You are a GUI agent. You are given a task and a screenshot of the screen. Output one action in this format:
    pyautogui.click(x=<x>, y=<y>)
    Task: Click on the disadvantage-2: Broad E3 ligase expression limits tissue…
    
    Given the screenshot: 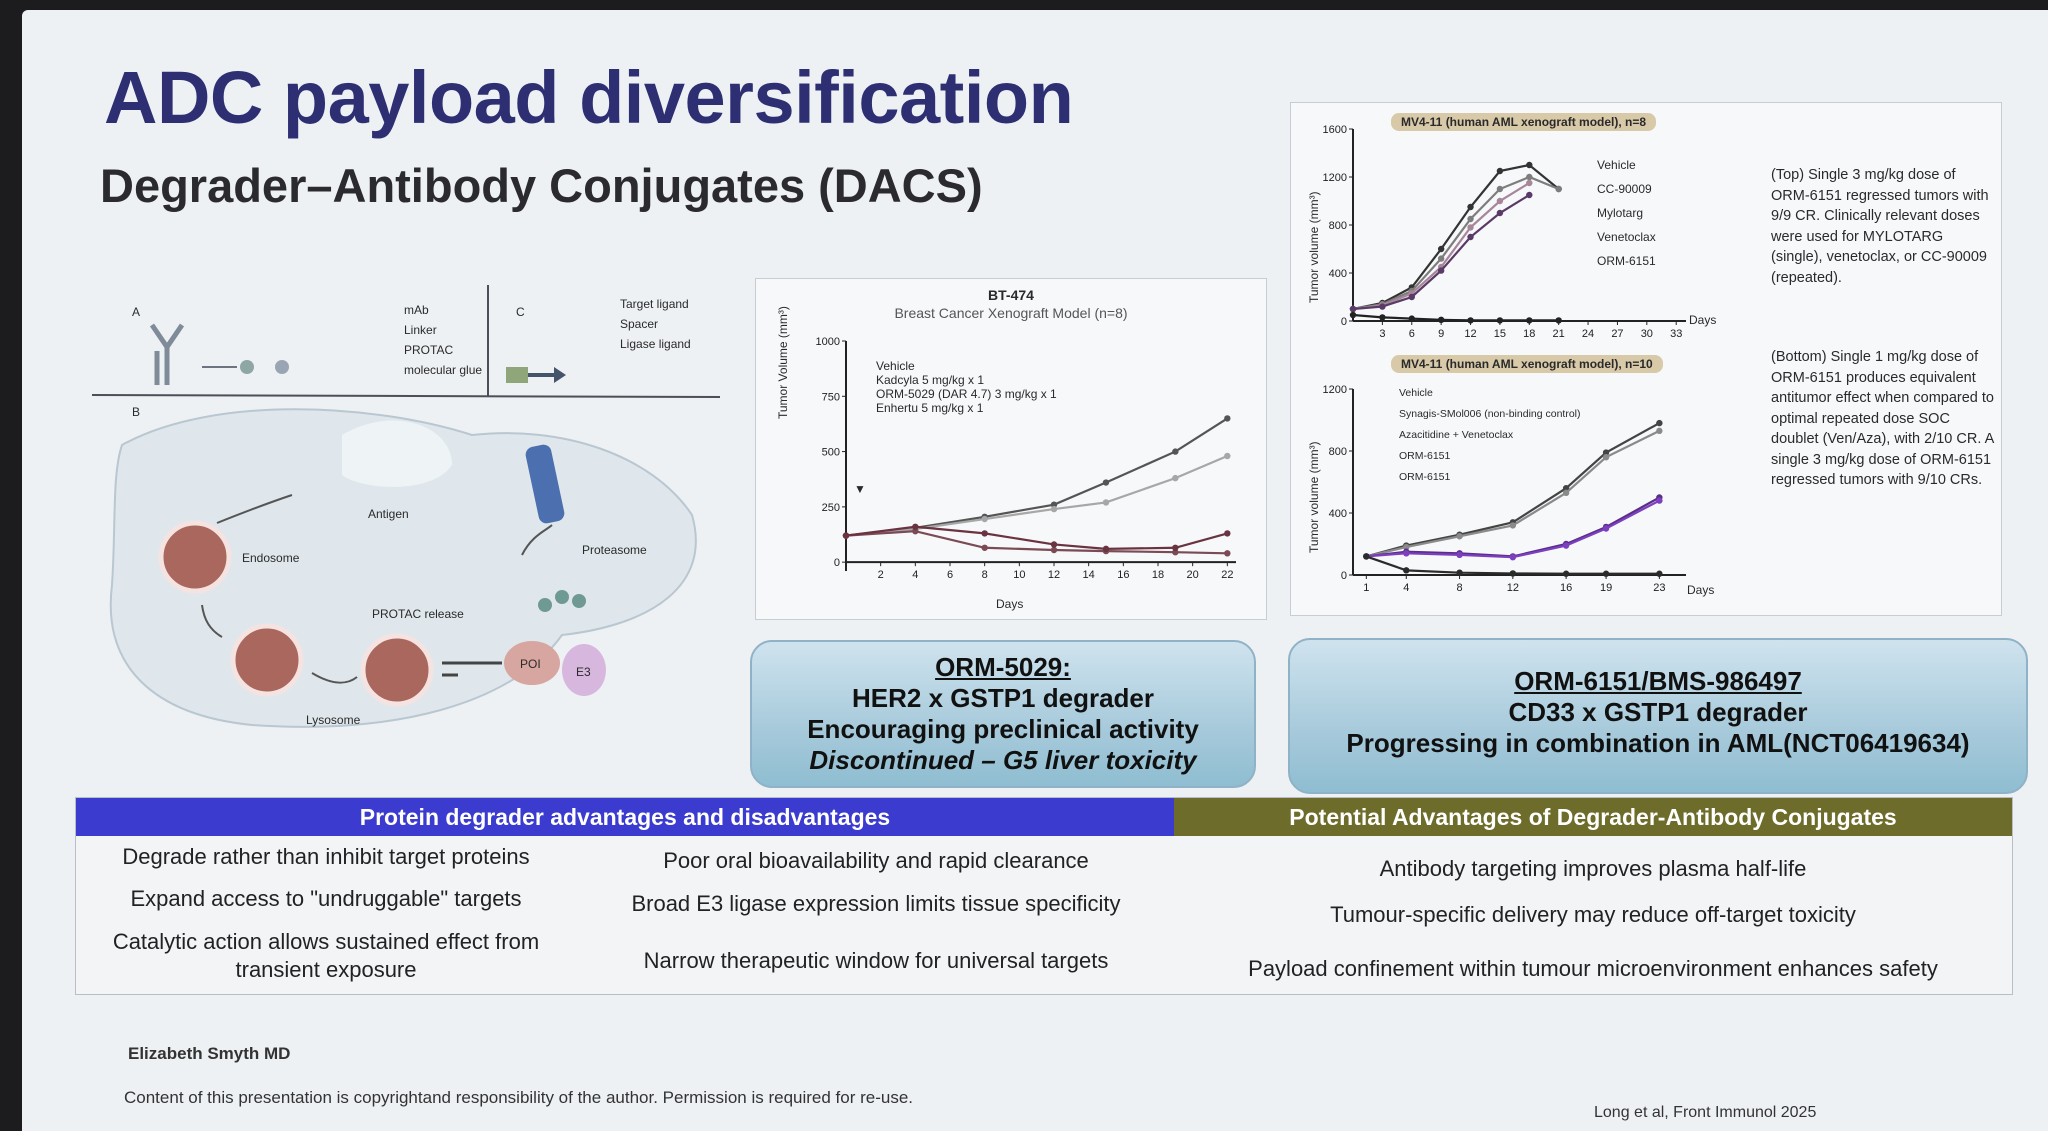 What is the action you would take?
    pyautogui.click(x=876, y=903)
    